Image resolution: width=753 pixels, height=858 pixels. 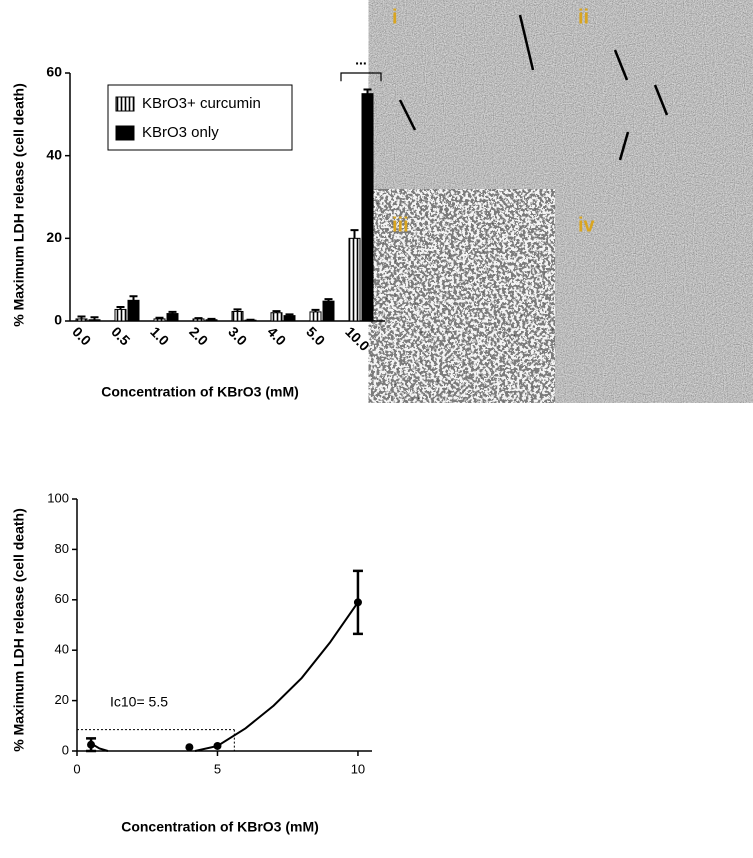 What do you see at coordinates (81, 335) in the screenshot?
I see `x-tick-label: 0.0` at bounding box center [81, 335].